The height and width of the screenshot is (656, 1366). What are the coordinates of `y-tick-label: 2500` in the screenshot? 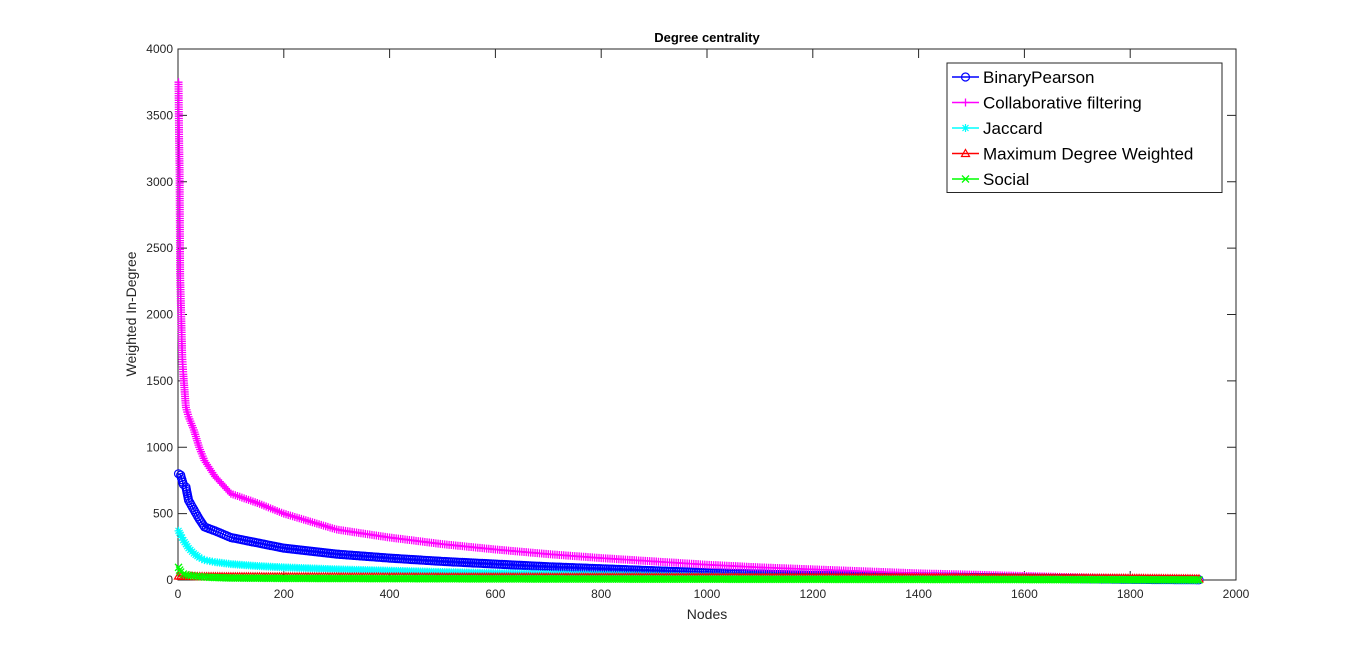 It's located at (159, 248).